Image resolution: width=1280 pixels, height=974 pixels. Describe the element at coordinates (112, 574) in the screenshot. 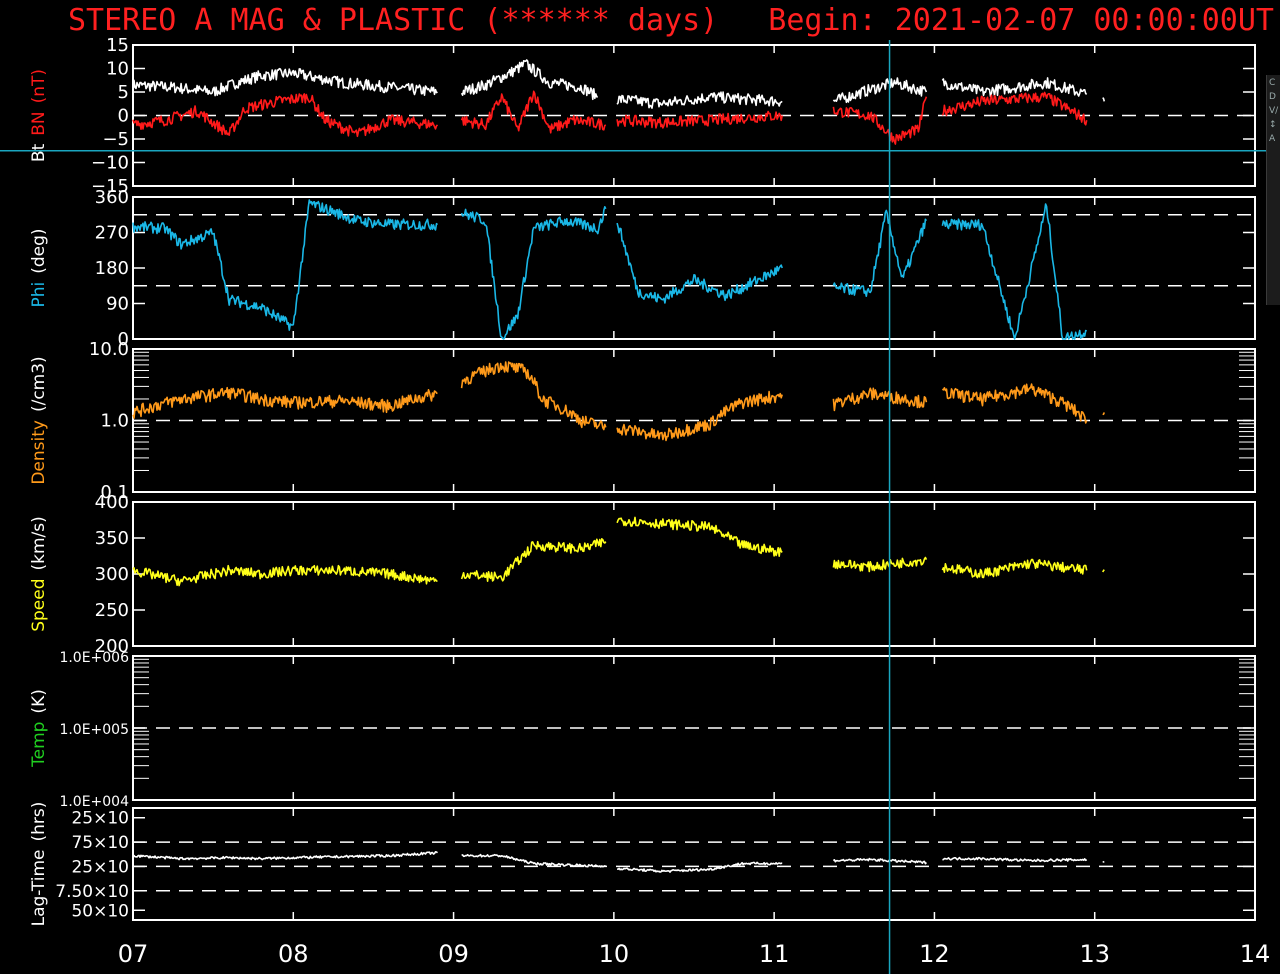

I see `y-tick-label: 300` at that location.